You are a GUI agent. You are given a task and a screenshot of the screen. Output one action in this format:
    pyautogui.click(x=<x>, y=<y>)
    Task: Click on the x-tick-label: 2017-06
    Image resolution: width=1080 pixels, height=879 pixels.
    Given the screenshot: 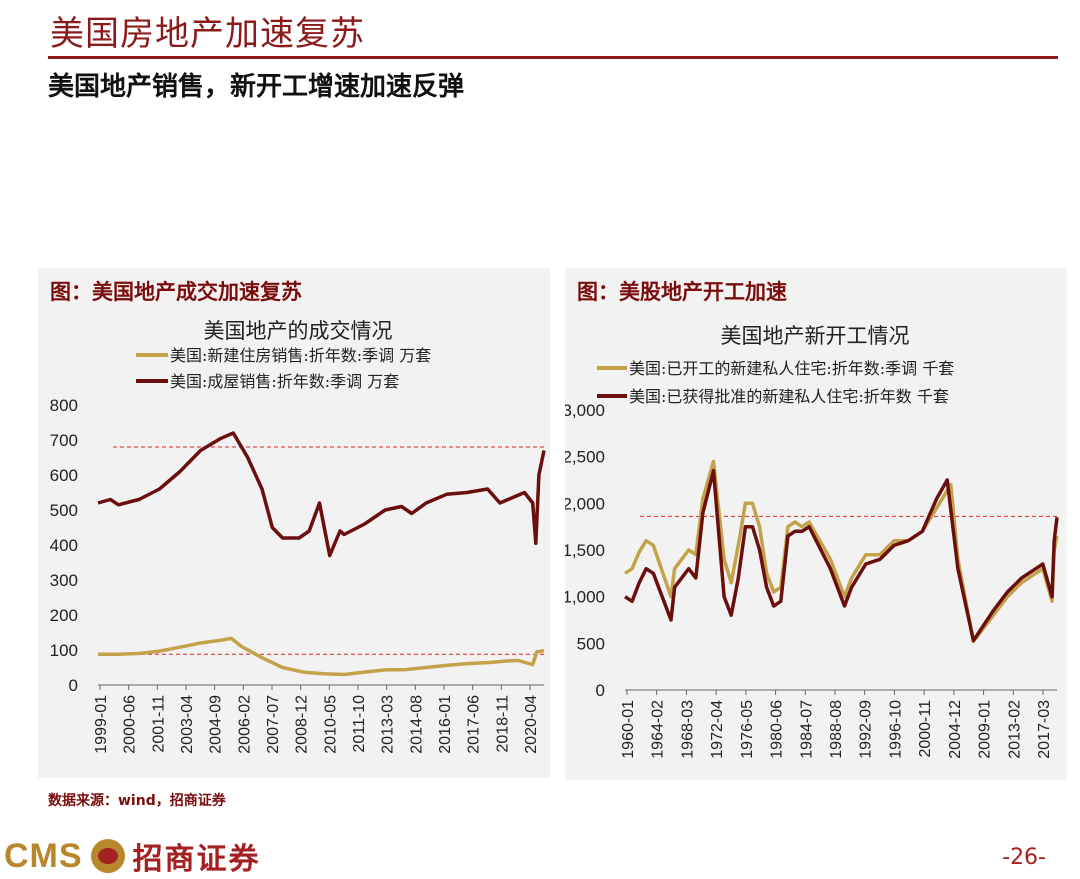 What is the action you would take?
    pyautogui.click(x=474, y=724)
    